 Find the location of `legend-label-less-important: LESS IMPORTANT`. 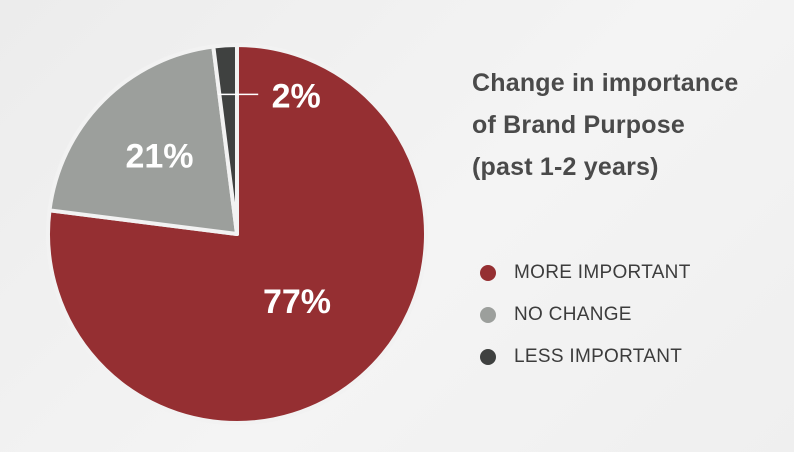

legend-label-less-important: LESS IMPORTANT is located at coordinates (598, 356).